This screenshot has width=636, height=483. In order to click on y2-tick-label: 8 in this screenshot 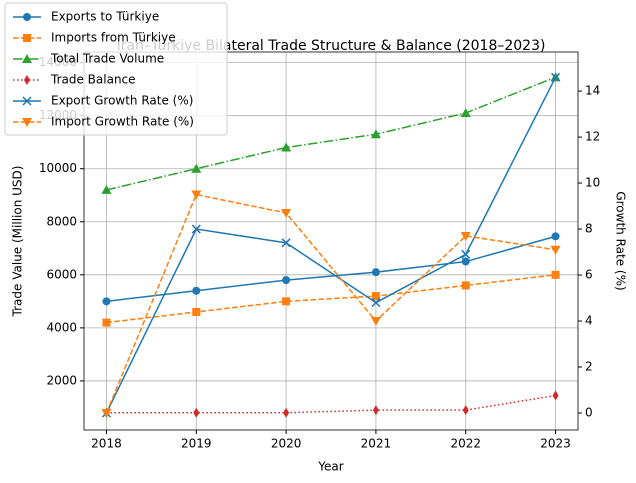, I will do `click(589, 229)`.